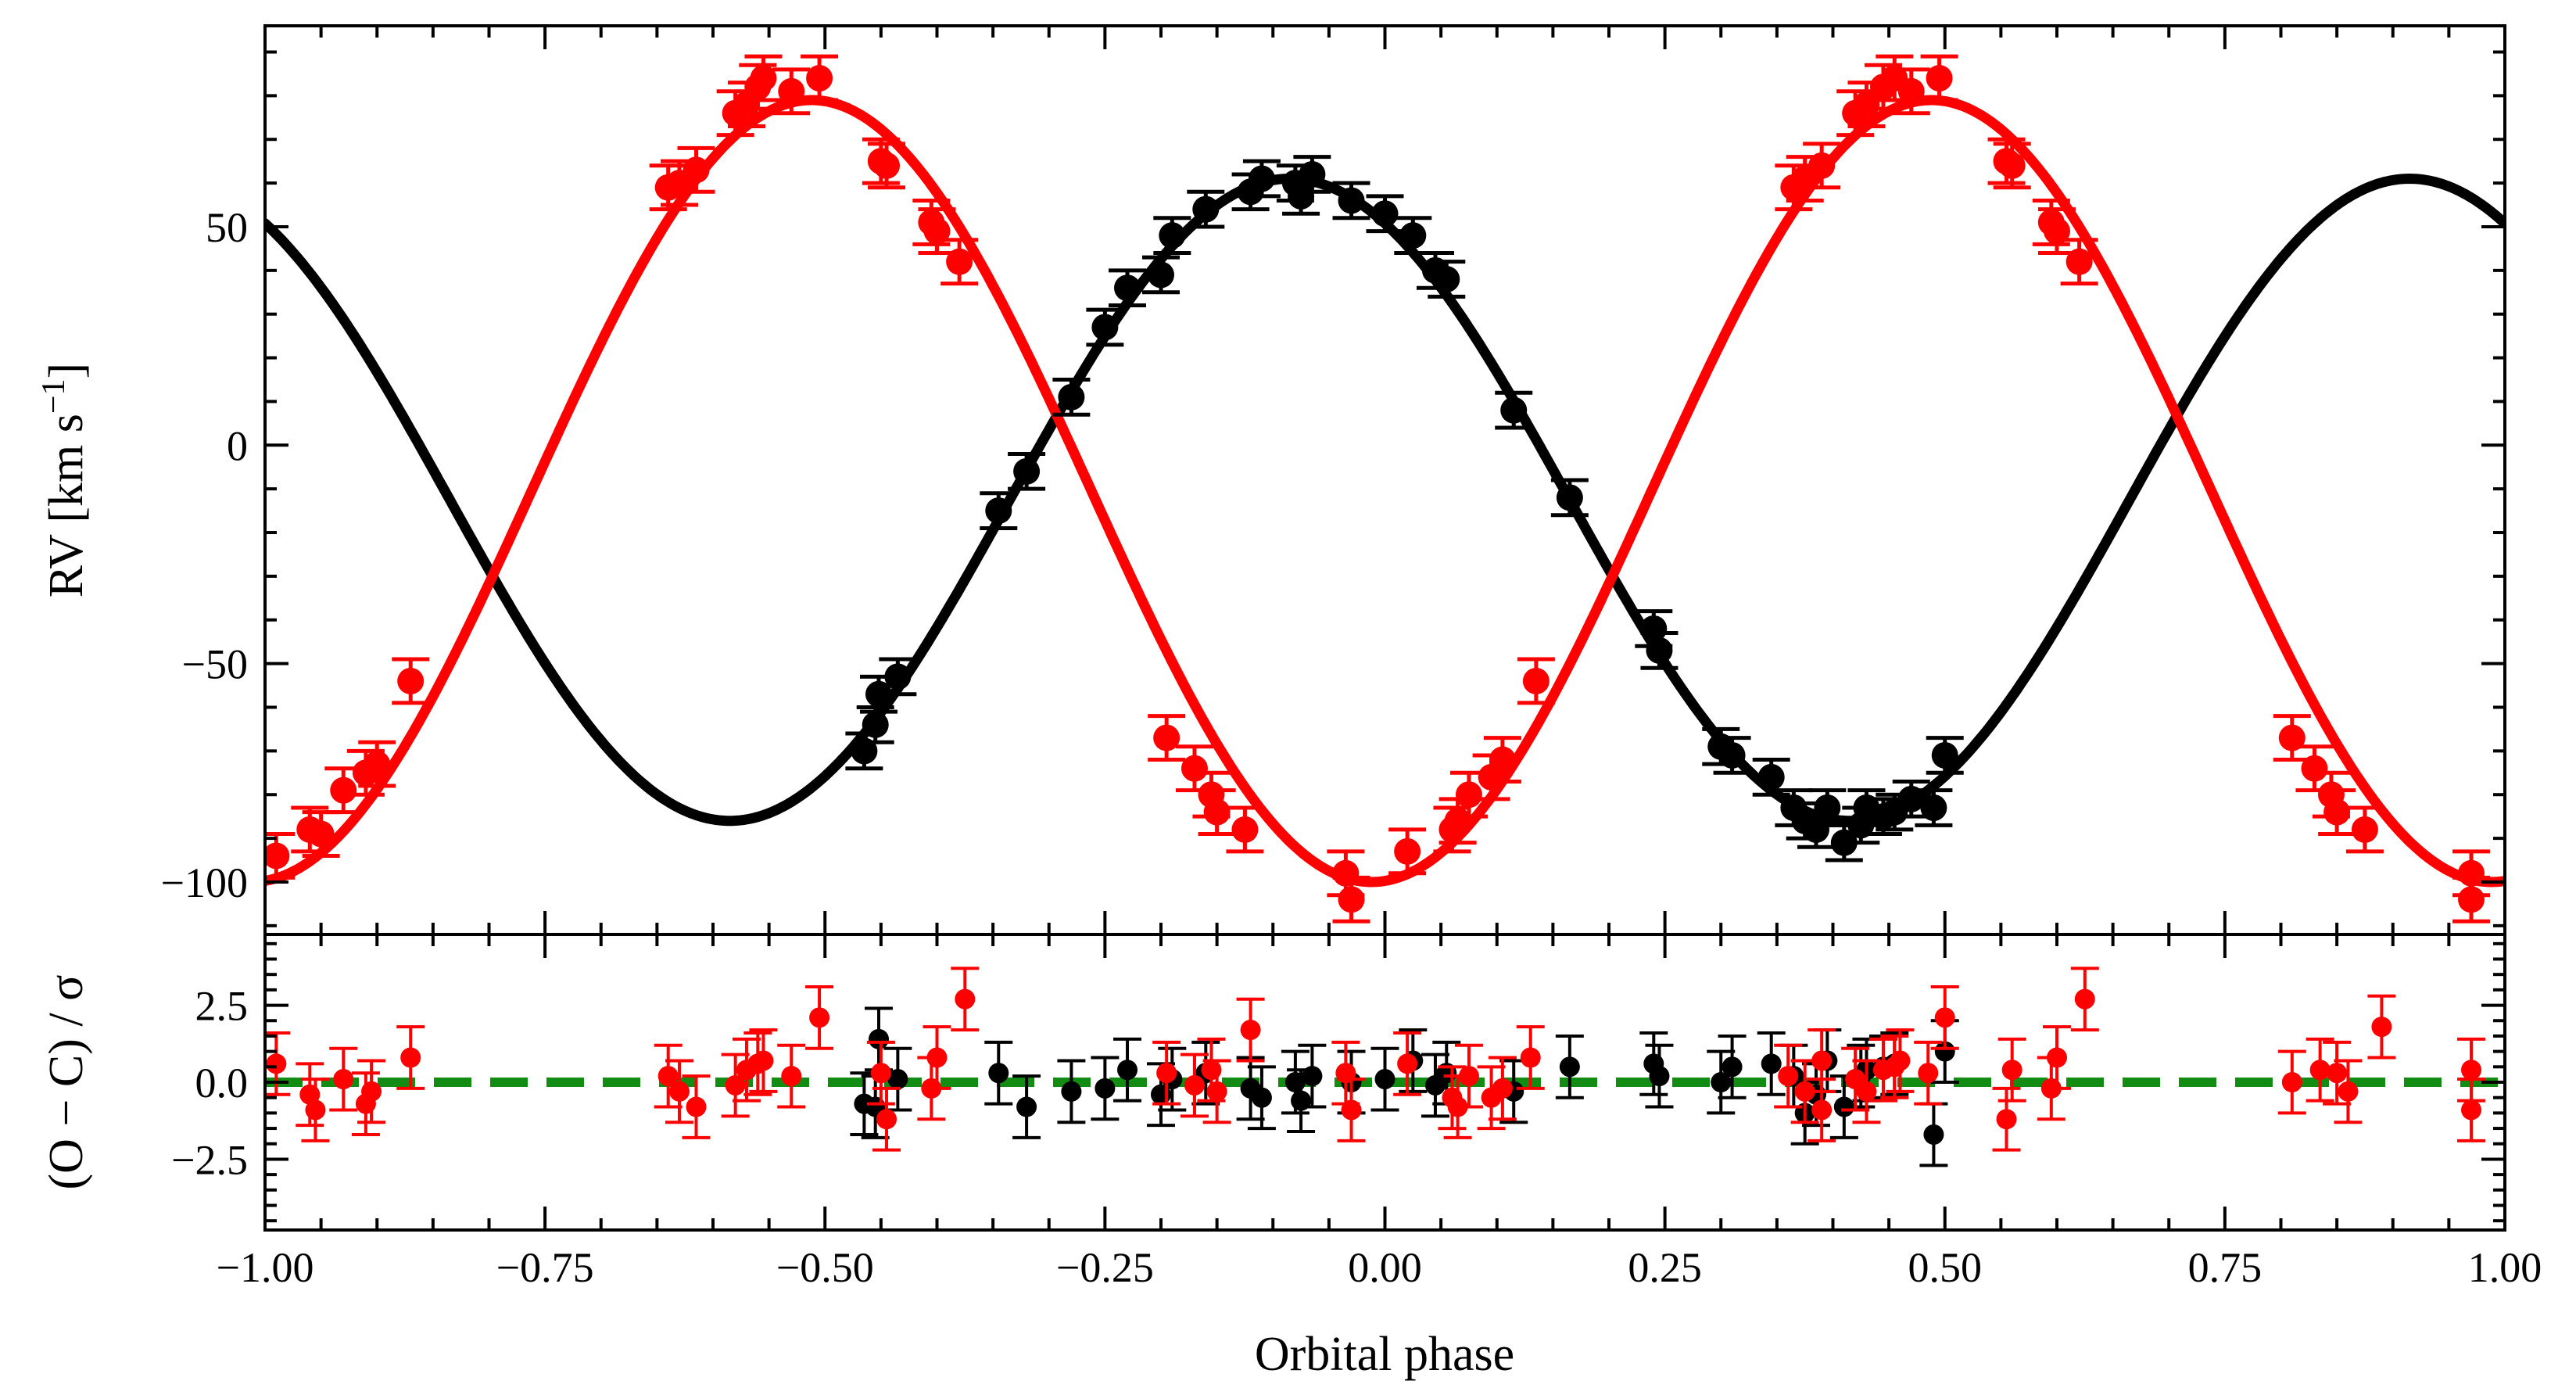 The image size is (2576, 1395). Describe the element at coordinates (2225, 1267) in the screenshot. I see `x-tick-label: 0.75` at that location.